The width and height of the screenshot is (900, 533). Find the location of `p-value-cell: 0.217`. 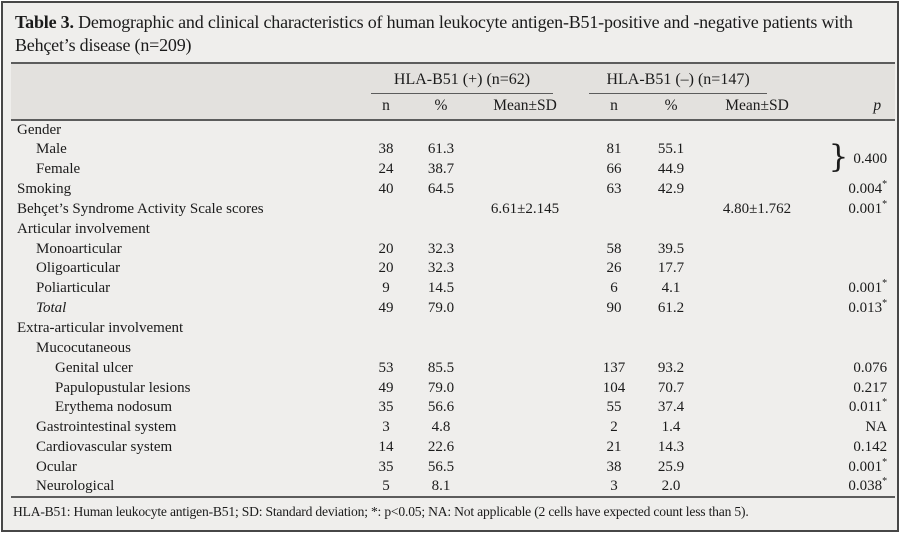

p-value-cell: 0.217 is located at coordinates (855, 388).